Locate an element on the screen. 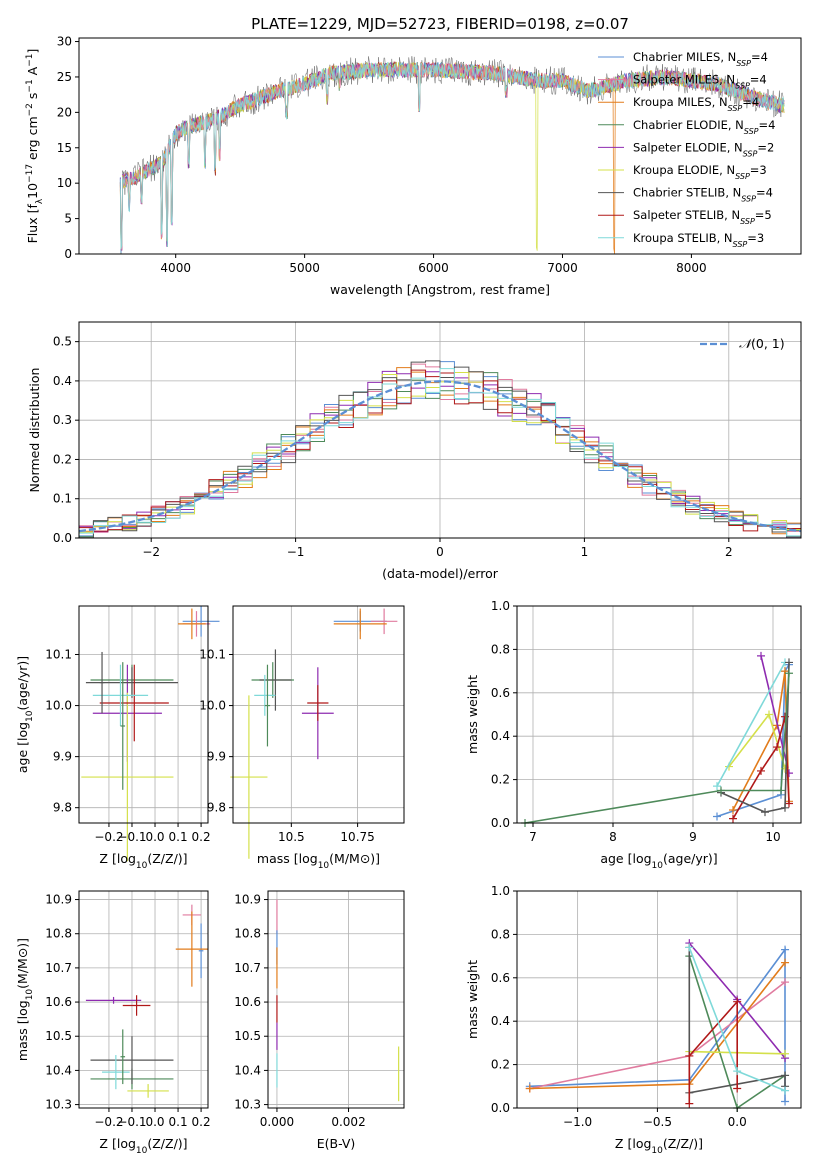  mass_weight_vs_Z-xlabel-part: (Z/ is located at coordinates (672, 1143).